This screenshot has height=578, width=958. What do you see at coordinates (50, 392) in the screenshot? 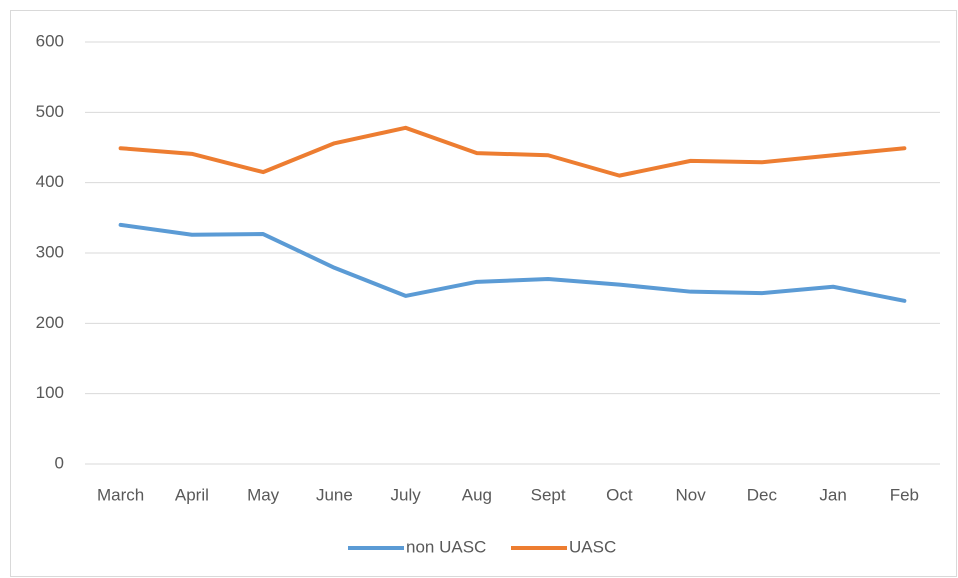
I see `y-tick-label: 100` at bounding box center [50, 392].